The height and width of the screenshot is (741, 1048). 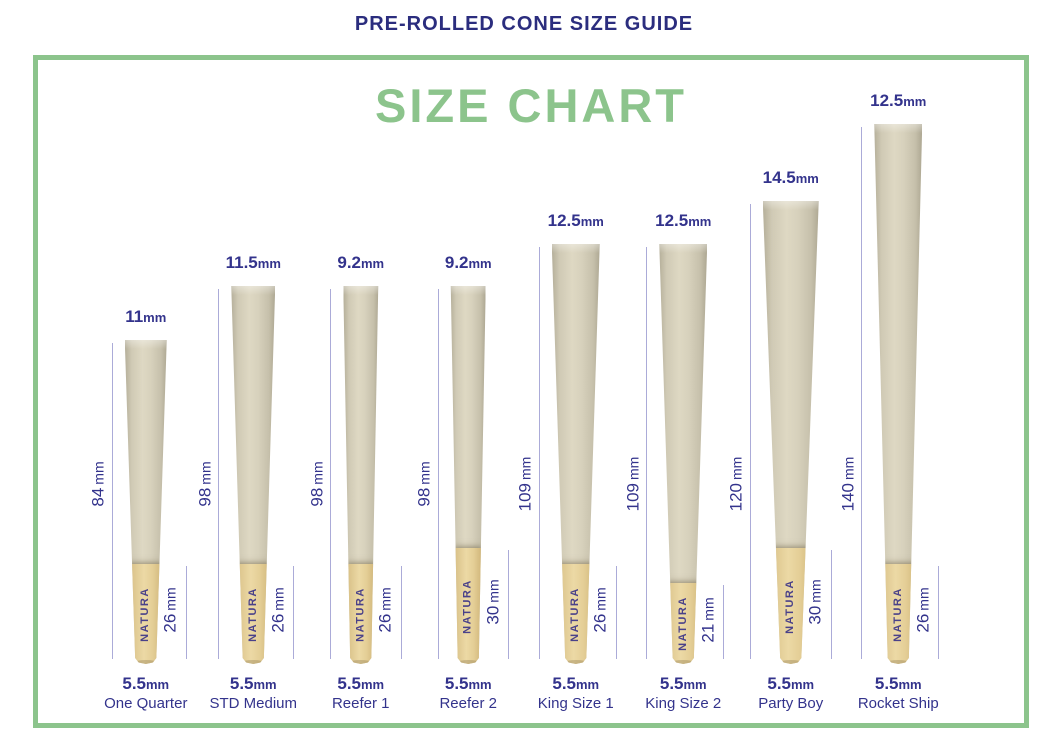 I want to click on cone-illustration-area: NATURA 120mm 30mm, so click(x=786, y=432).